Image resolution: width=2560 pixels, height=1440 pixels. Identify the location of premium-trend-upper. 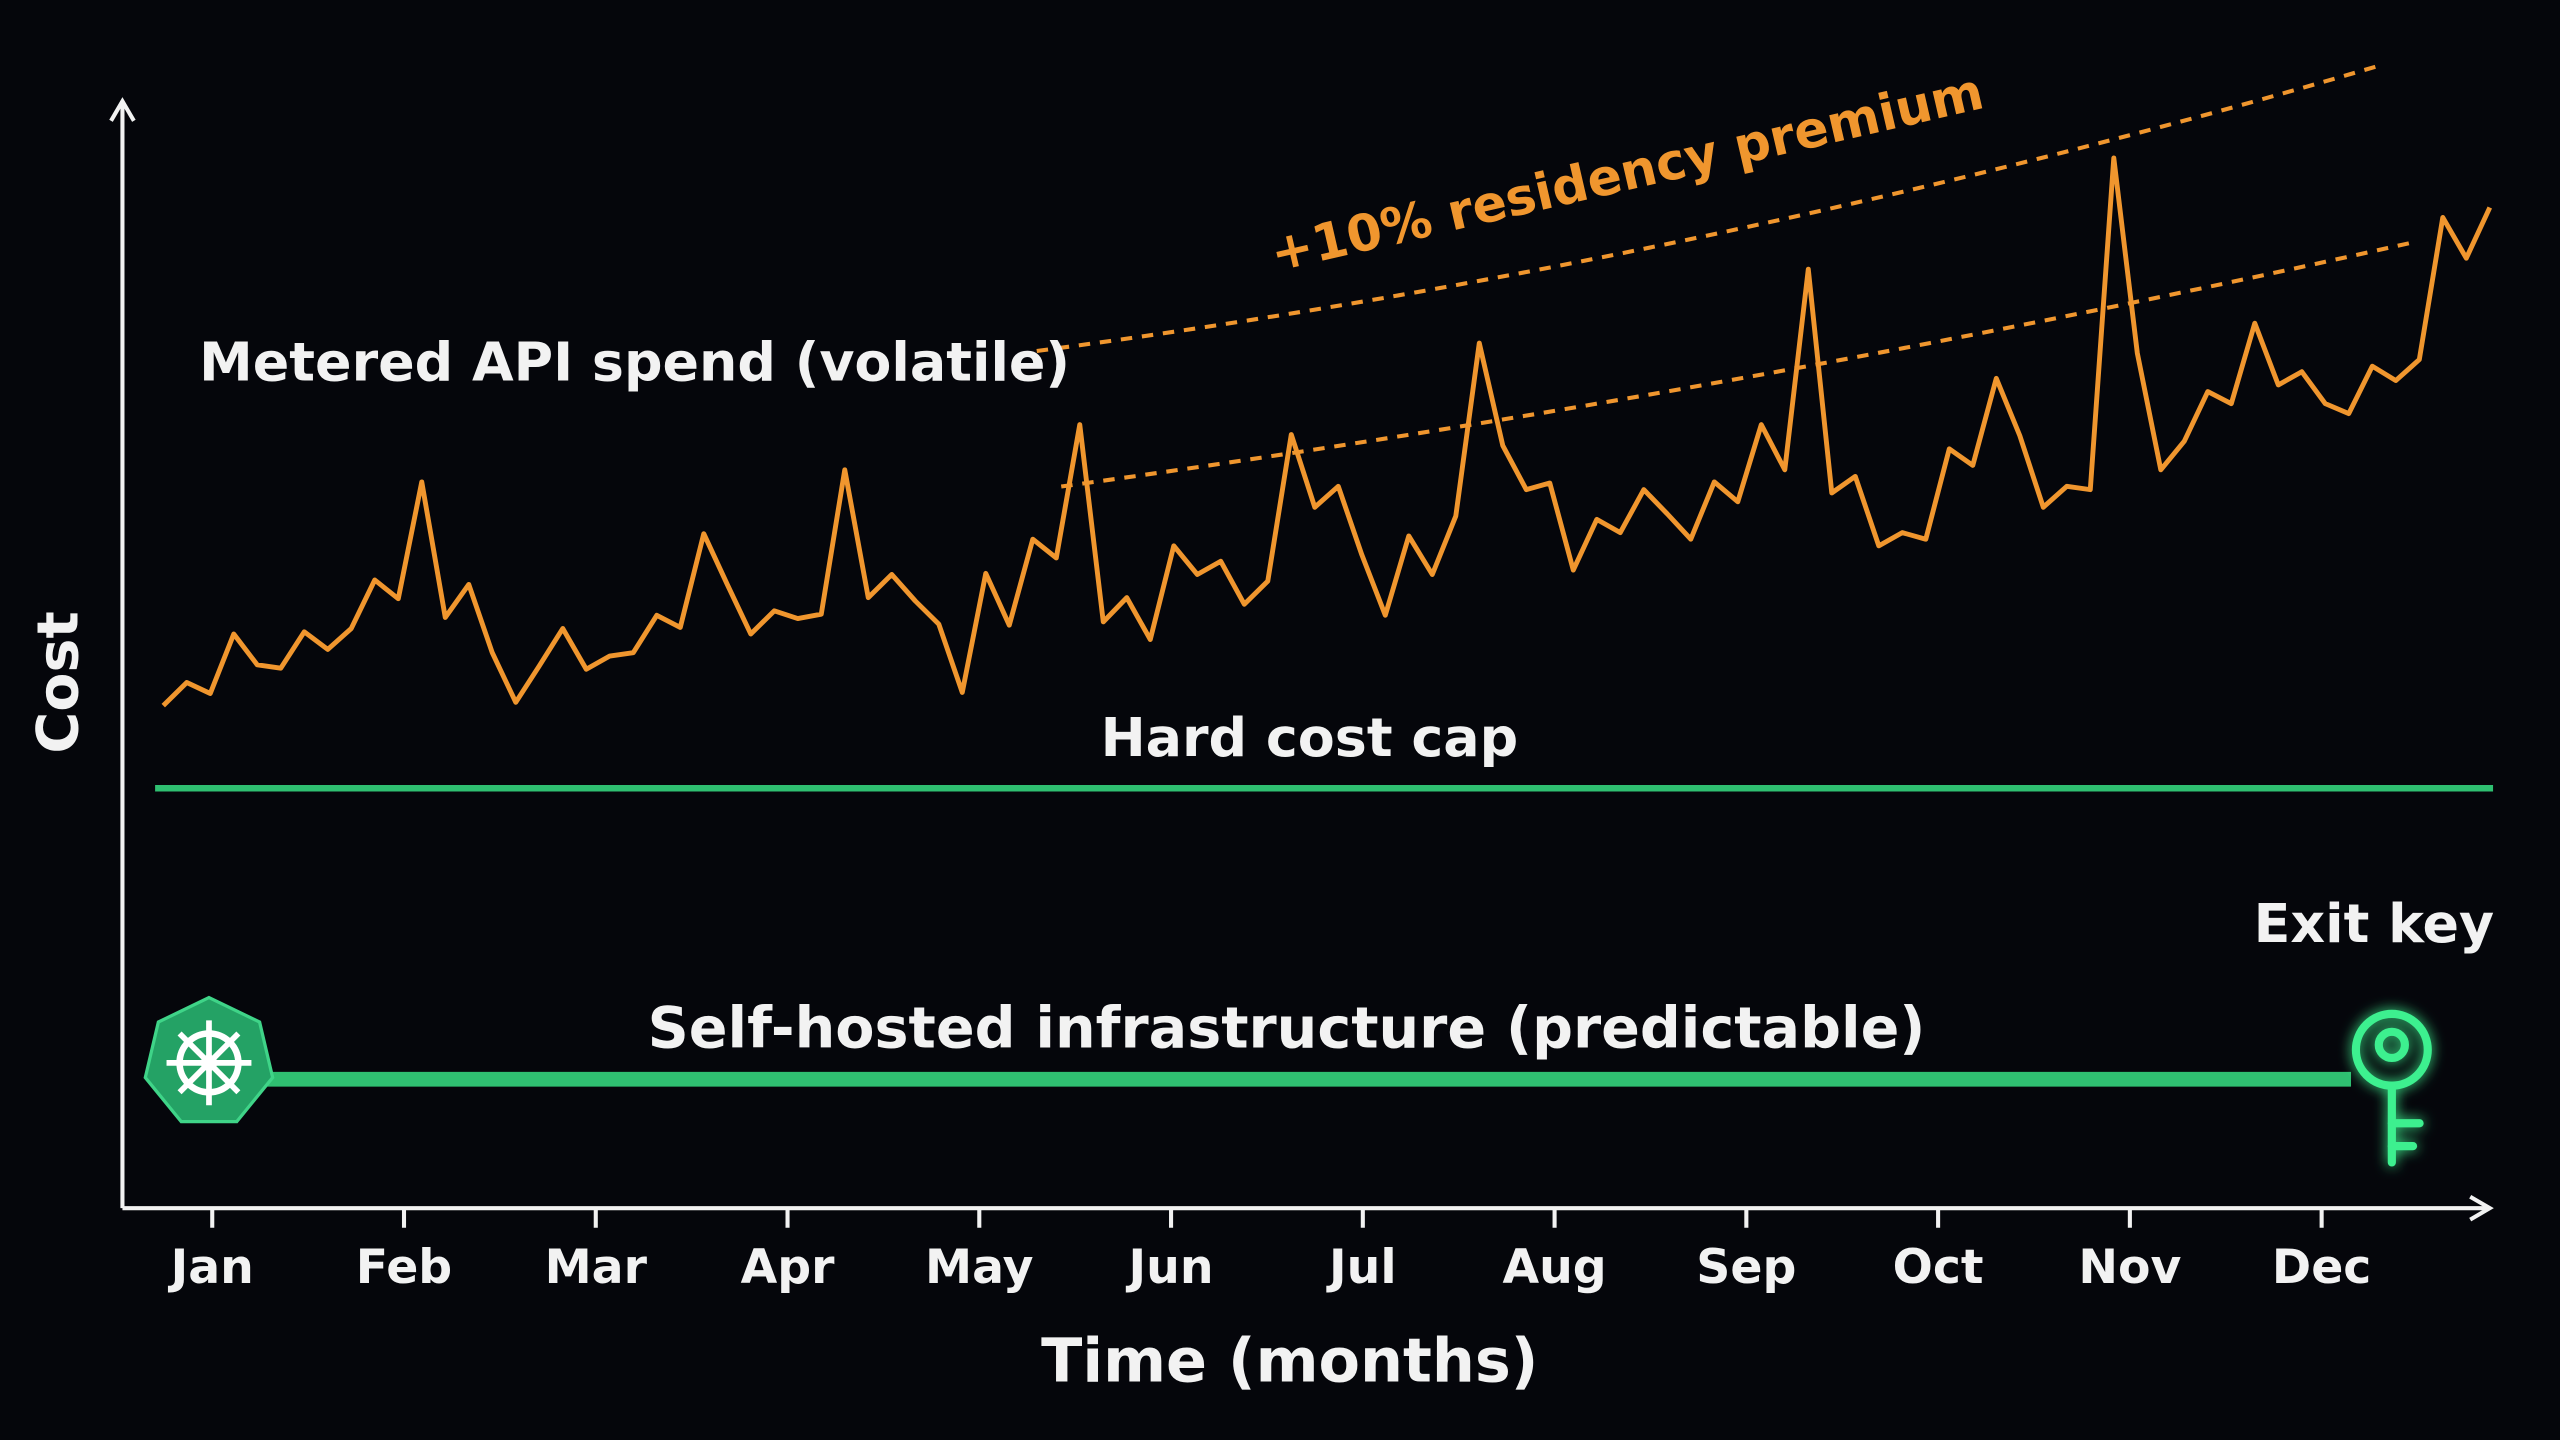
(1708, 208).